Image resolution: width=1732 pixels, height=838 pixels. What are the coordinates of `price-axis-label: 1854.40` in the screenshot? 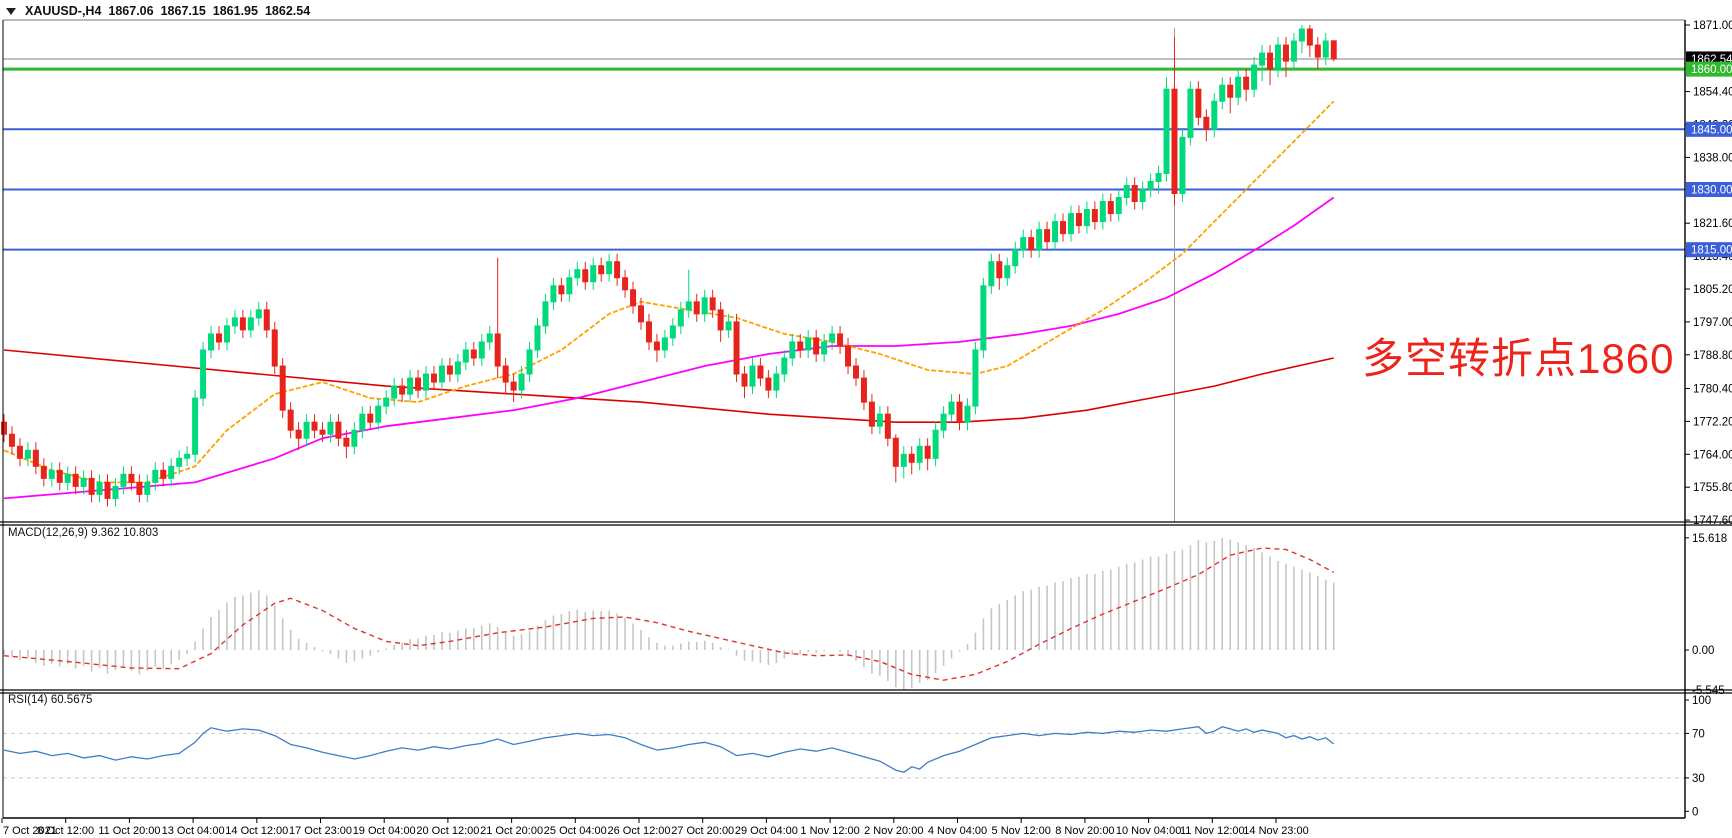 It's located at (1712, 93).